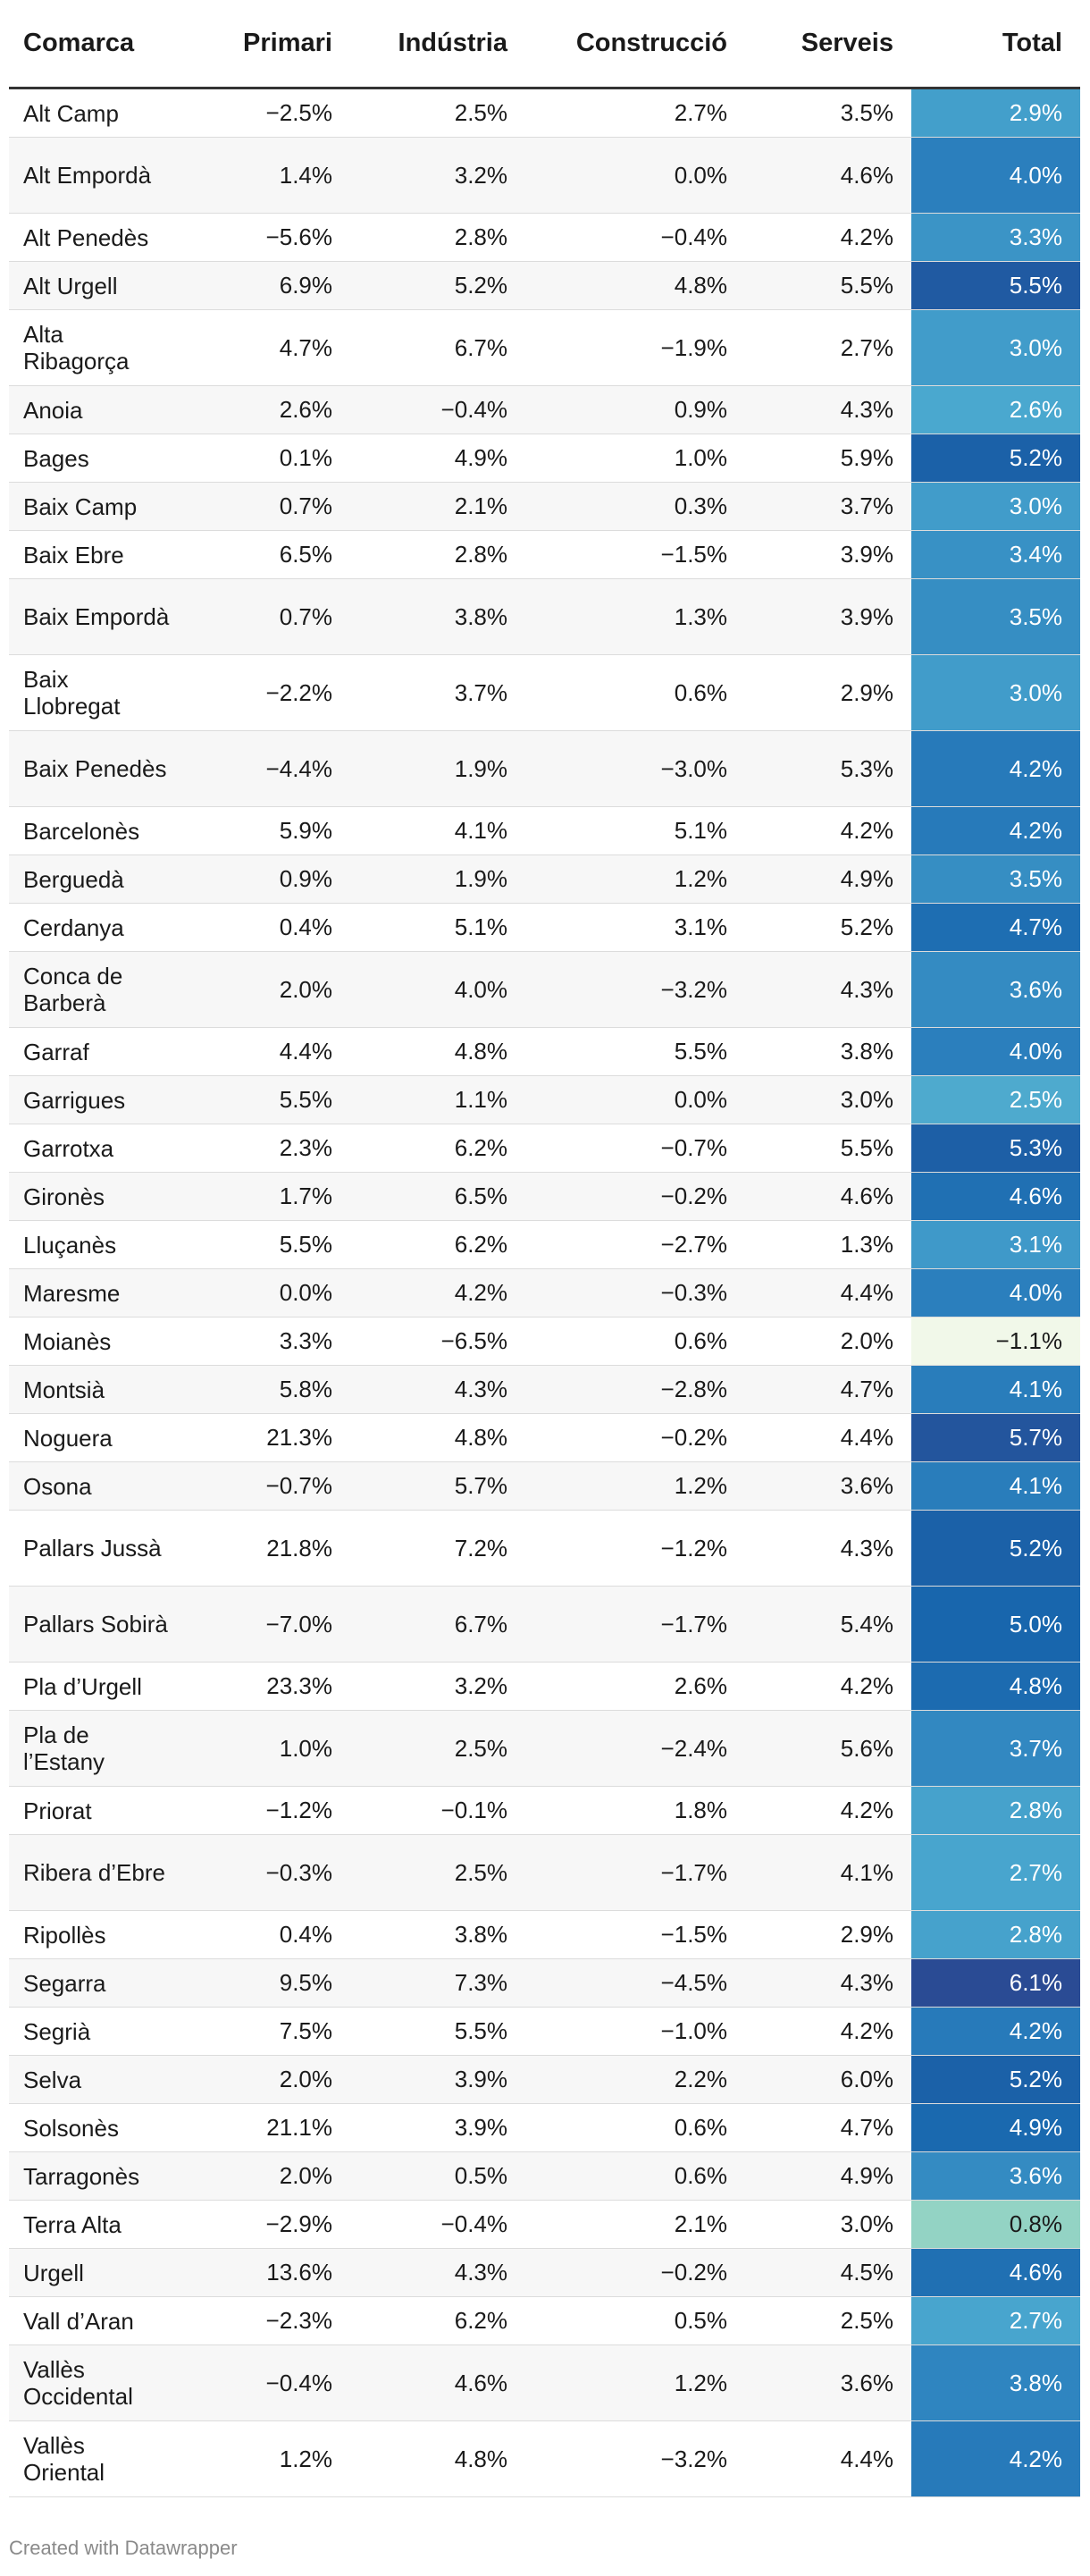 The image size is (1090, 2576). What do you see at coordinates (635, 2032) in the screenshot?
I see `cell-construccio: −1.0%` at bounding box center [635, 2032].